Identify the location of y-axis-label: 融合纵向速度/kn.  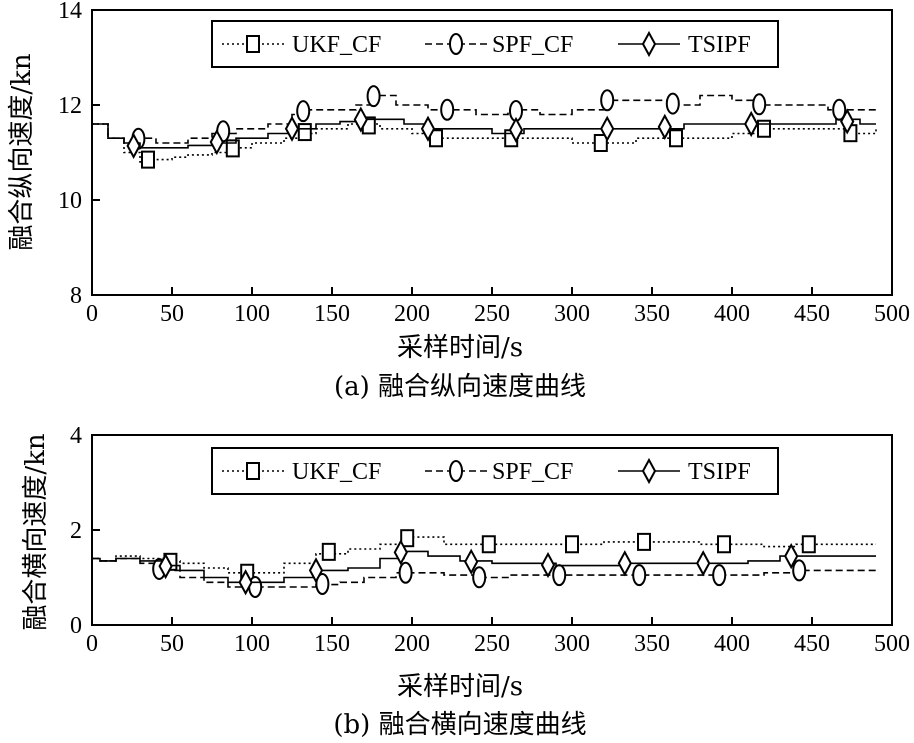
(22, 152).